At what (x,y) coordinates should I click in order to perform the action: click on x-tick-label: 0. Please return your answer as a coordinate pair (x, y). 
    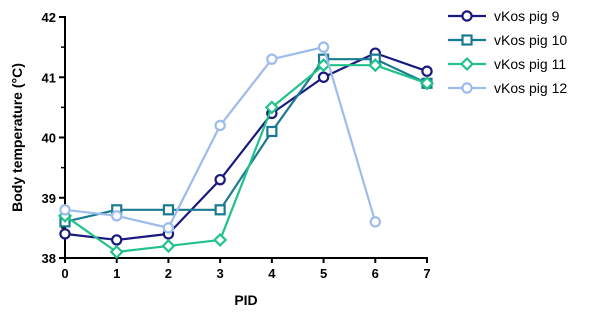
    Looking at the image, I should click on (64, 273).